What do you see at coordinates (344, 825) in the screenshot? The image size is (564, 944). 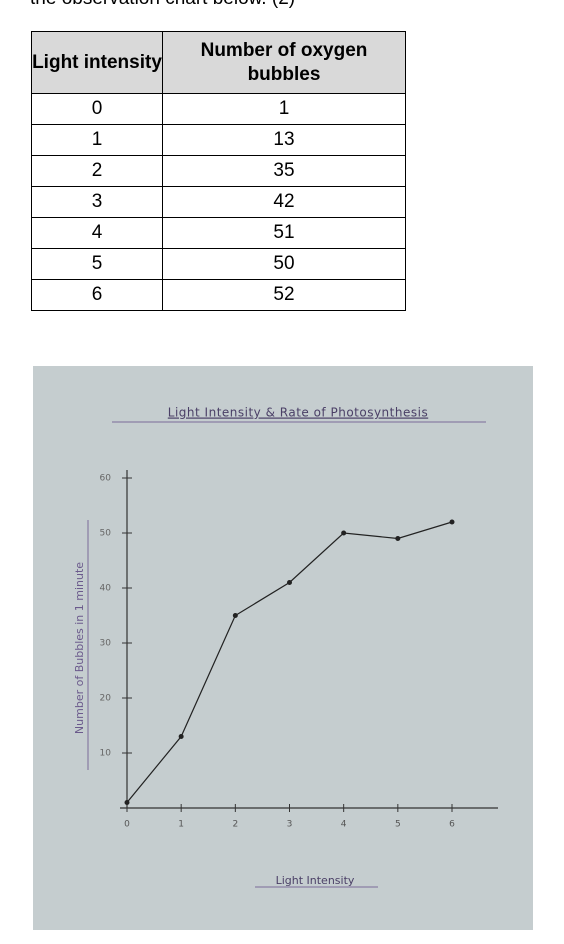 I see `x-tick-label: 4` at bounding box center [344, 825].